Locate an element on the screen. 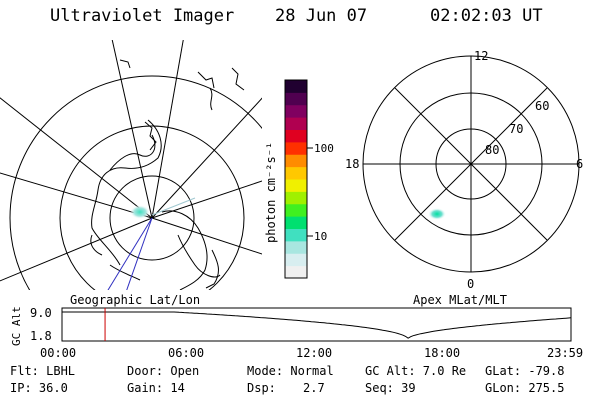 Image resolution: width=600 pixels, height=400 pixels. altitude-curve is located at coordinates (317, 325).